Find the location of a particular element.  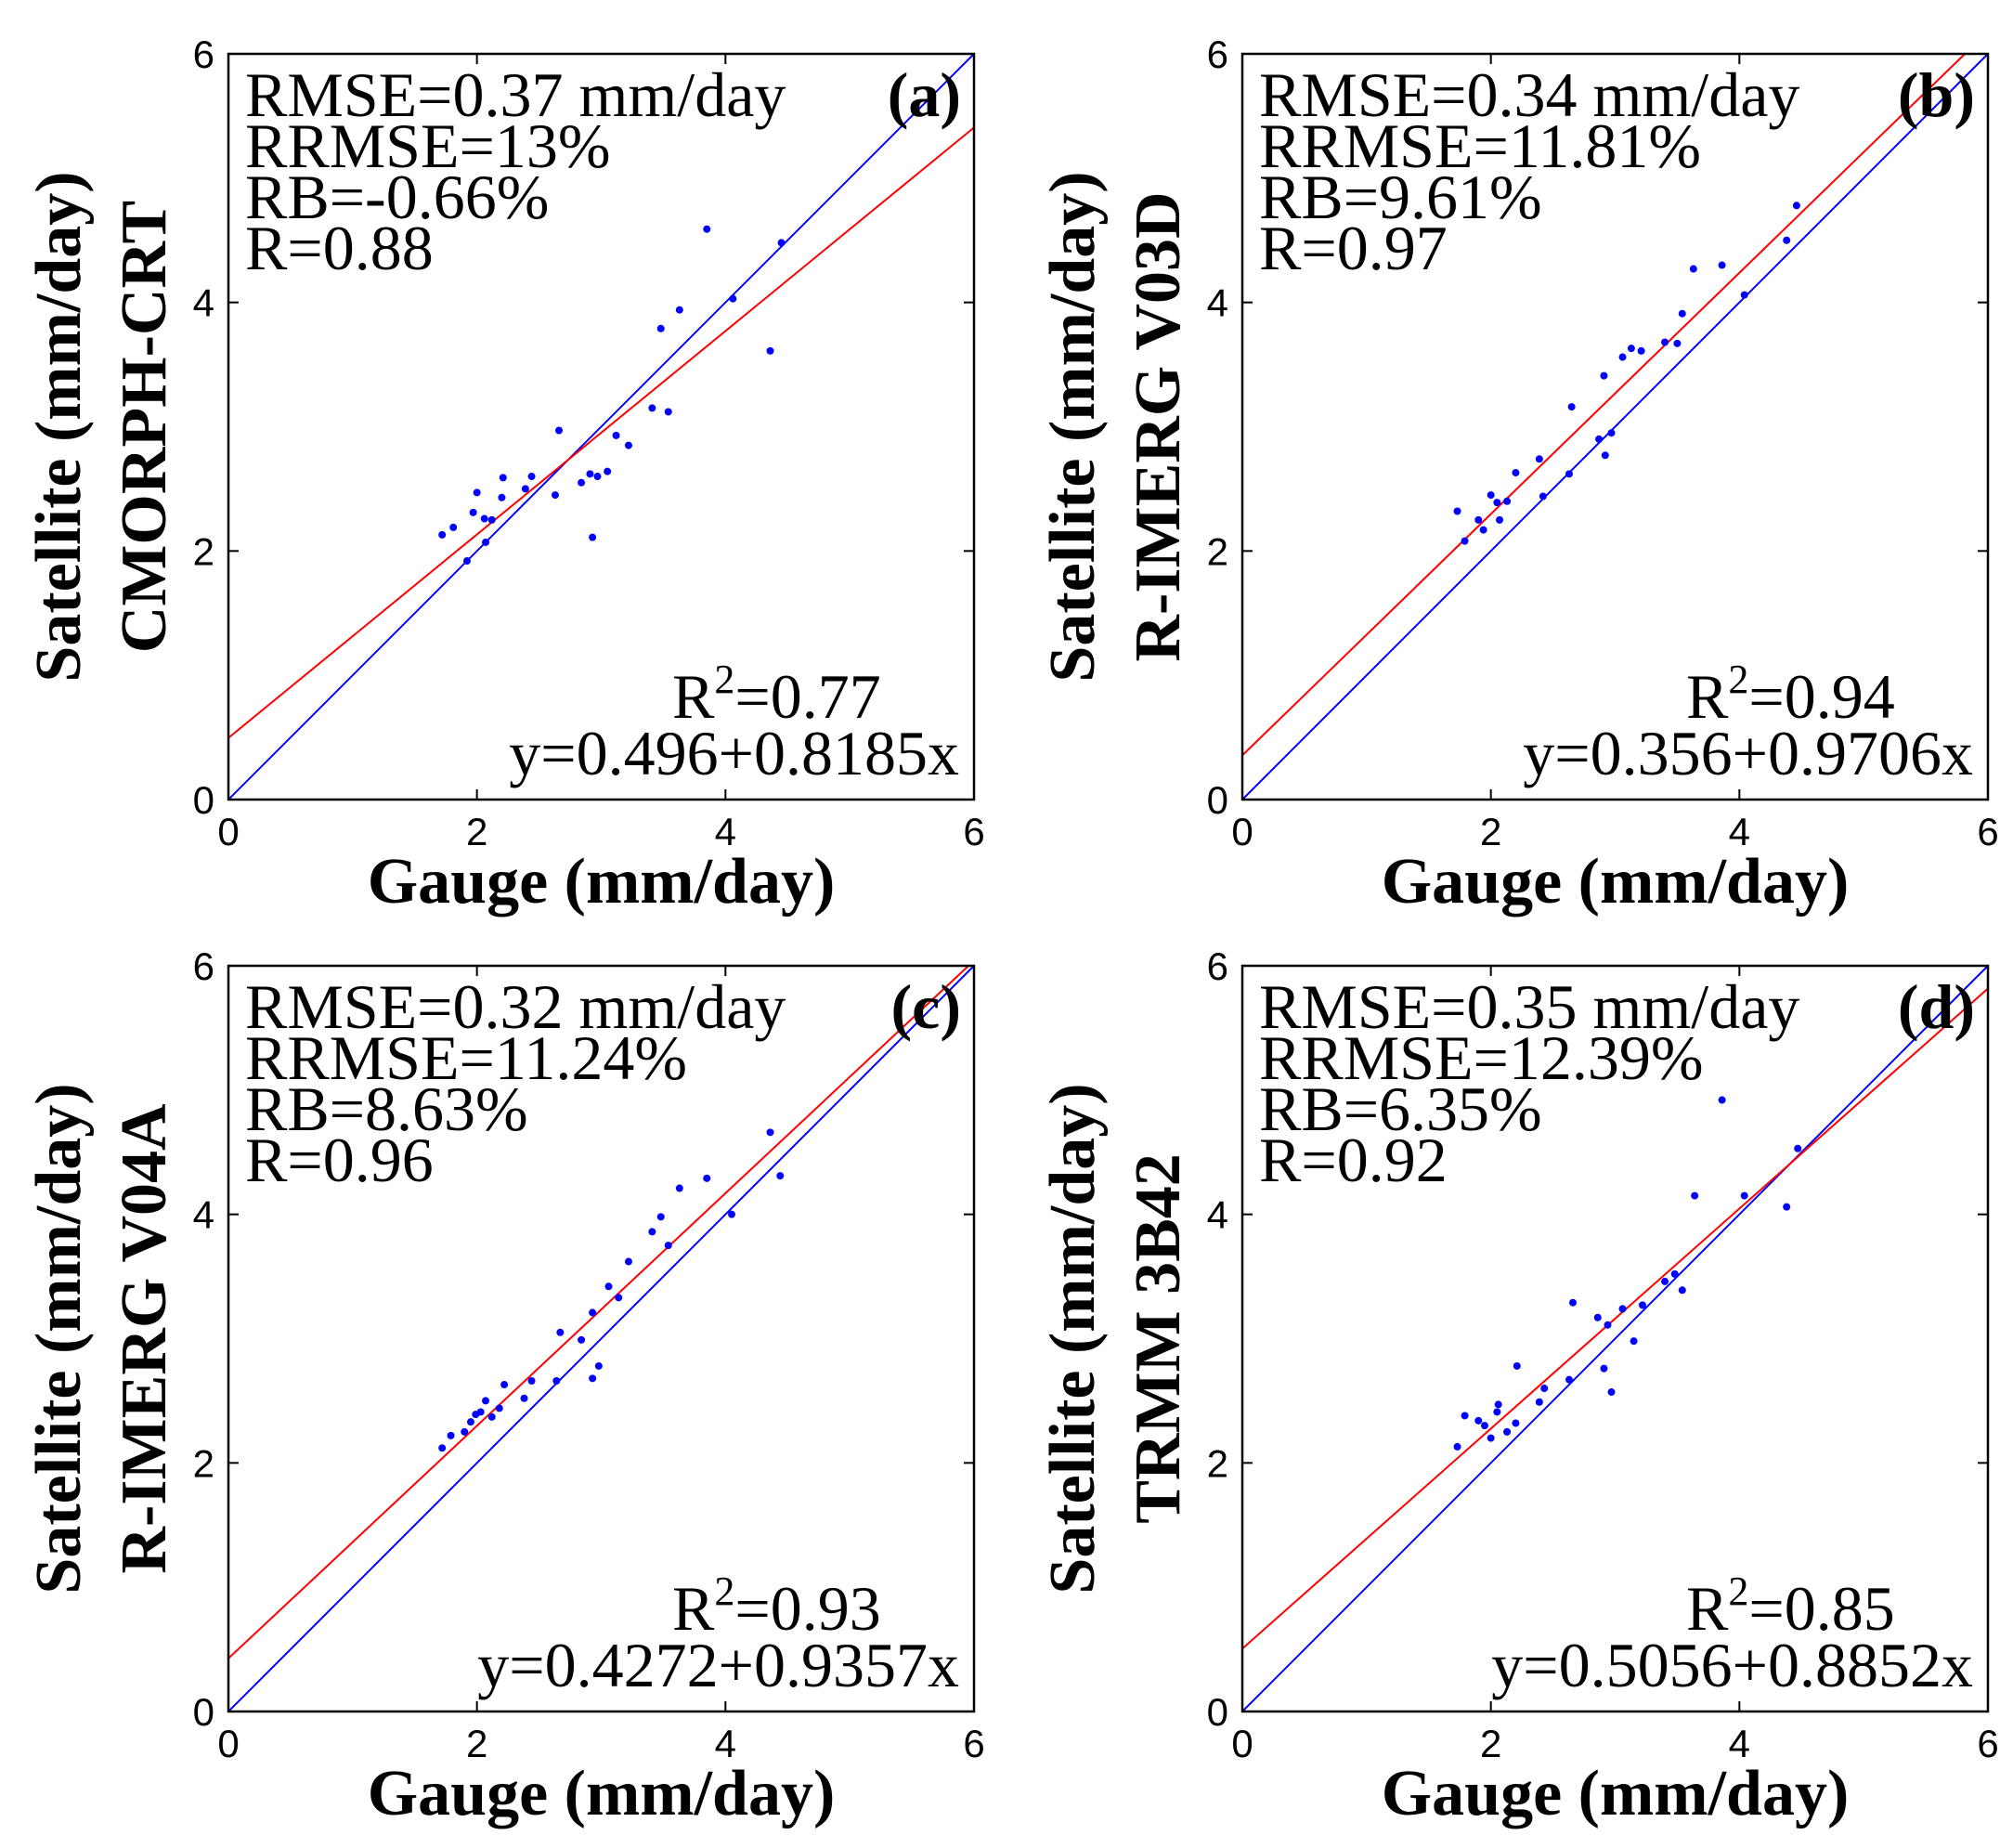

r-squared-value: =0.85 is located at coordinates (1821, 1608).